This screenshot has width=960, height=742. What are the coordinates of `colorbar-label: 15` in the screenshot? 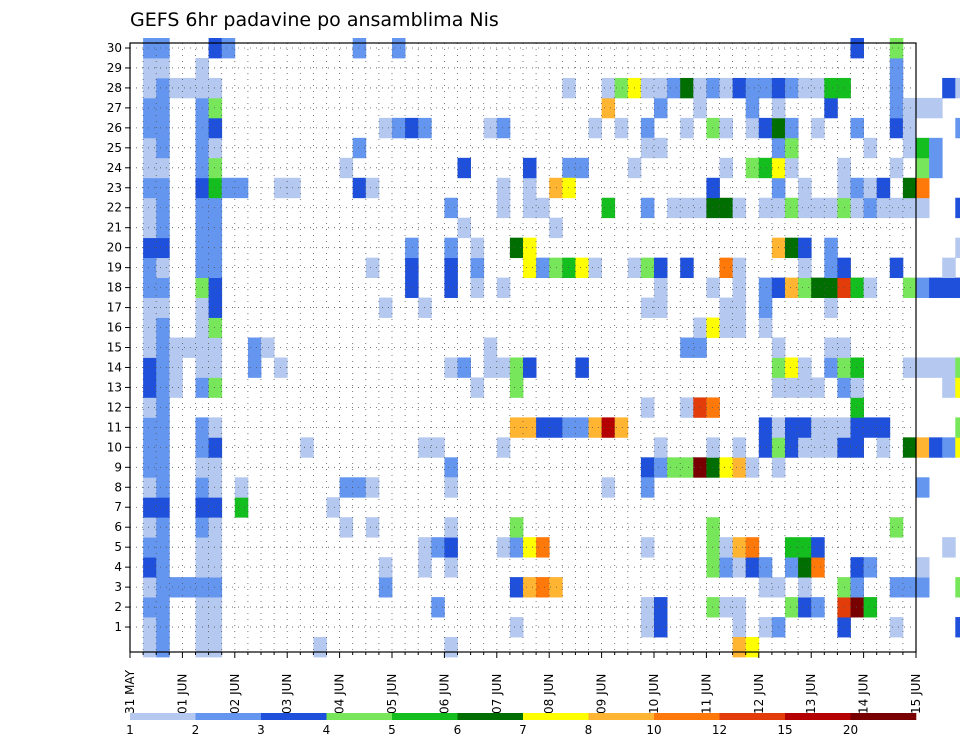 It's located at (784, 730).